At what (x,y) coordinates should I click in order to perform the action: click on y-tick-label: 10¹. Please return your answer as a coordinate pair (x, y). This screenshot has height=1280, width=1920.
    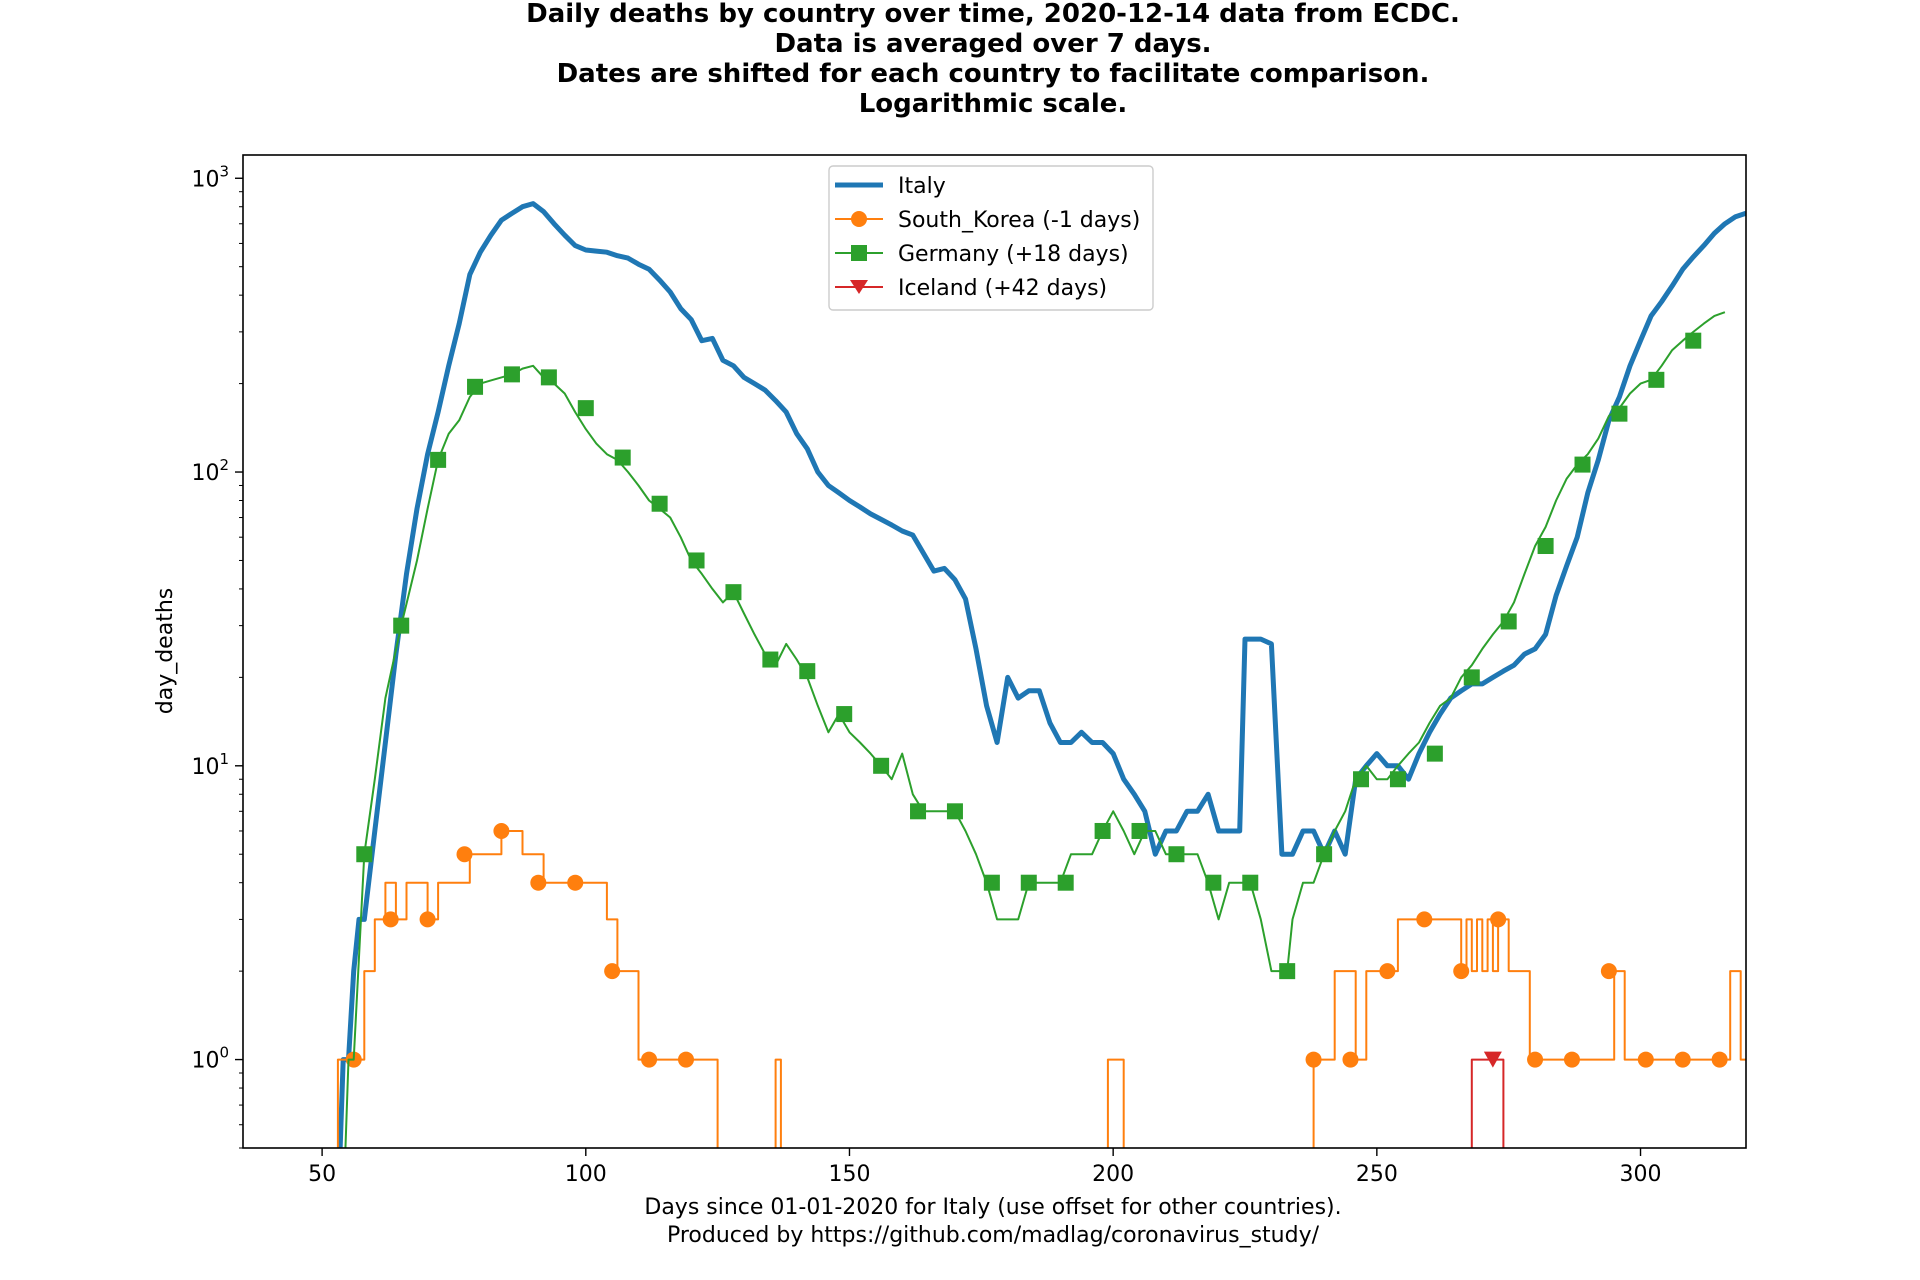
    Looking at the image, I should click on (210, 765).